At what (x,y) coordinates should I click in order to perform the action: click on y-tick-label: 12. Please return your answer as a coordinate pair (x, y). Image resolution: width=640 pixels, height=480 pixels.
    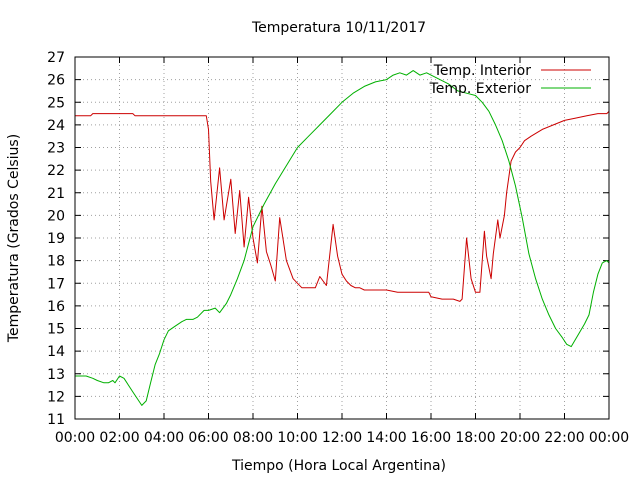
    Looking at the image, I should click on (56, 397).